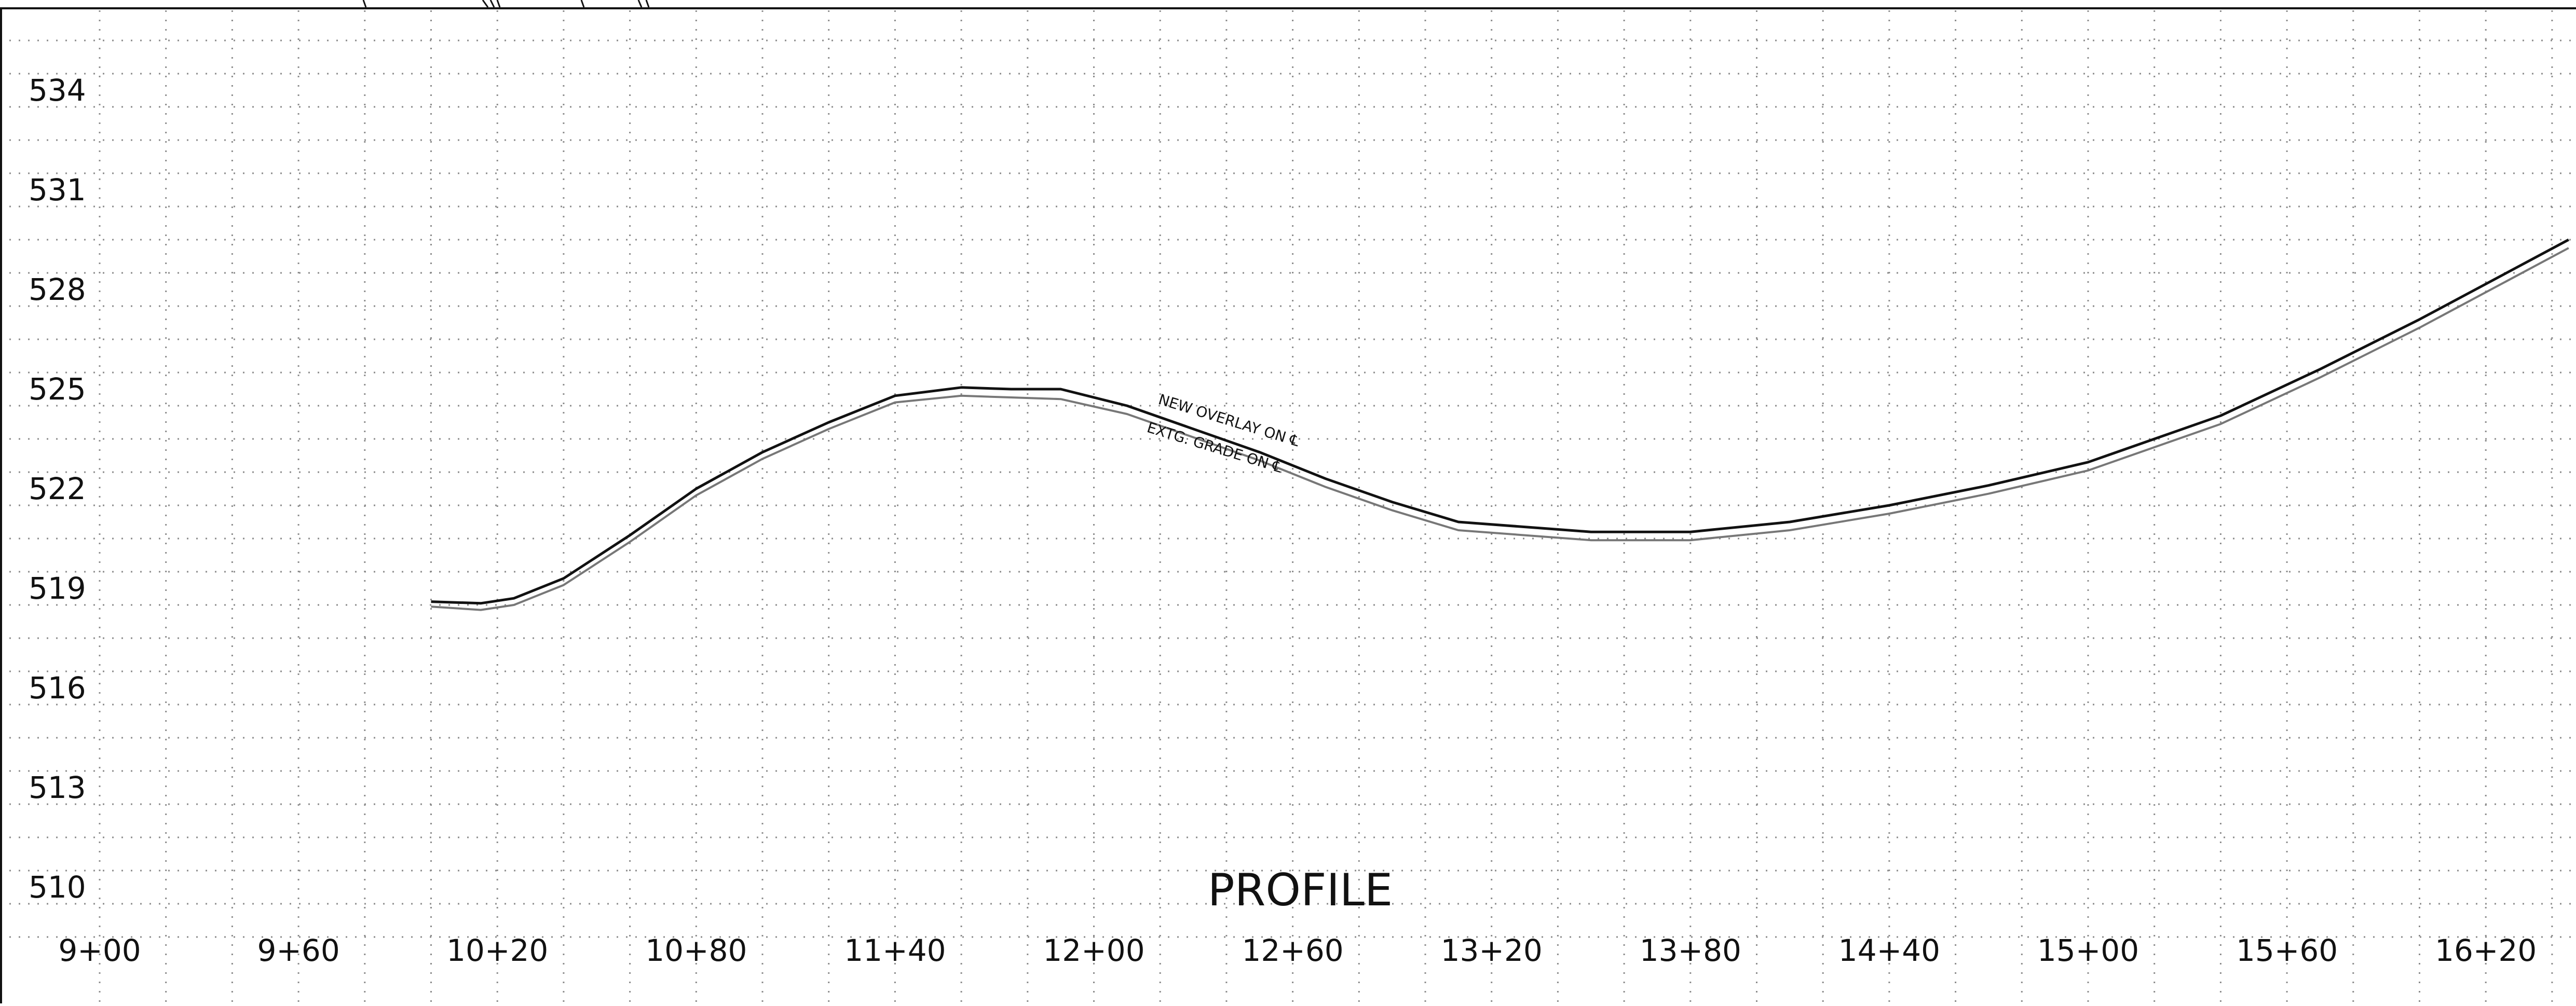  Describe the element at coordinates (57, 688) in the screenshot. I see `y-tick-label: 516` at that location.